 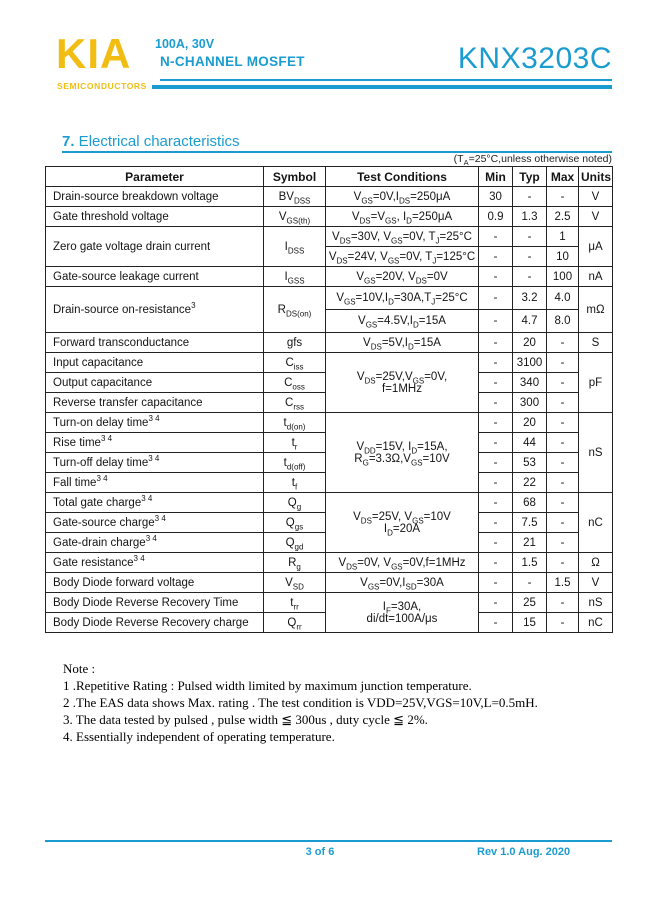 I want to click on table-cell: RDS(on), so click(x=294, y=309).